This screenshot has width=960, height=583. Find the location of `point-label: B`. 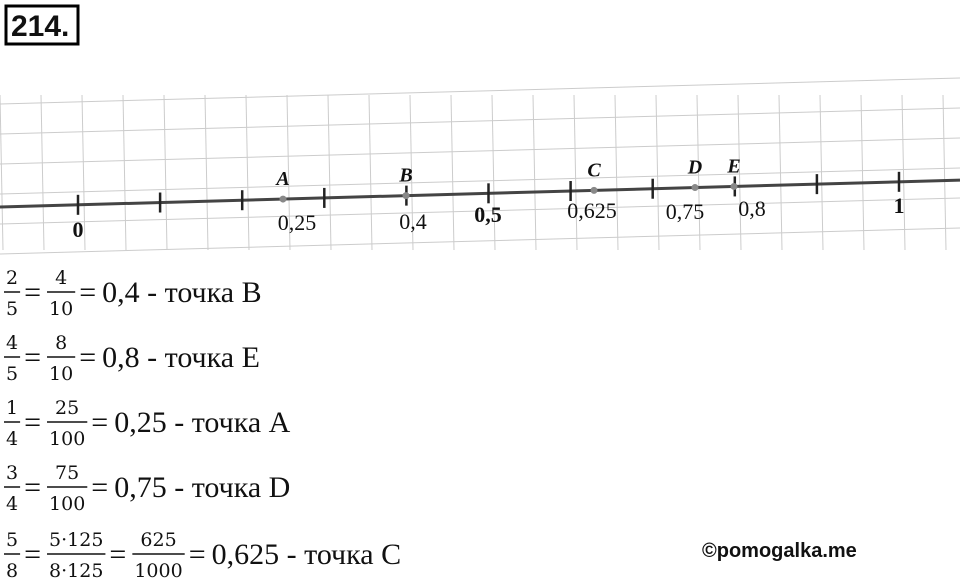

point-label: B is located at coordinates (405, 176).